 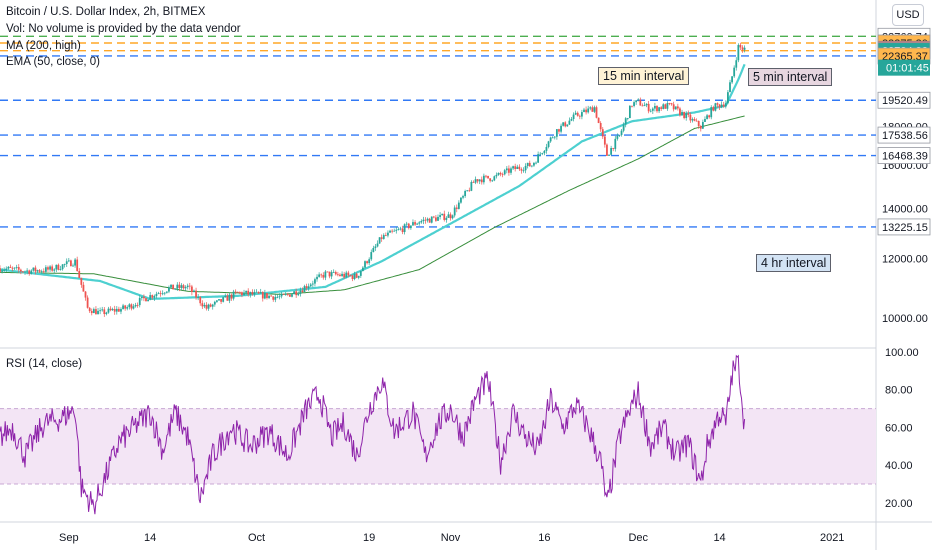 I want to click on price-label-text: 13225.15, so click(x=905, y=228).